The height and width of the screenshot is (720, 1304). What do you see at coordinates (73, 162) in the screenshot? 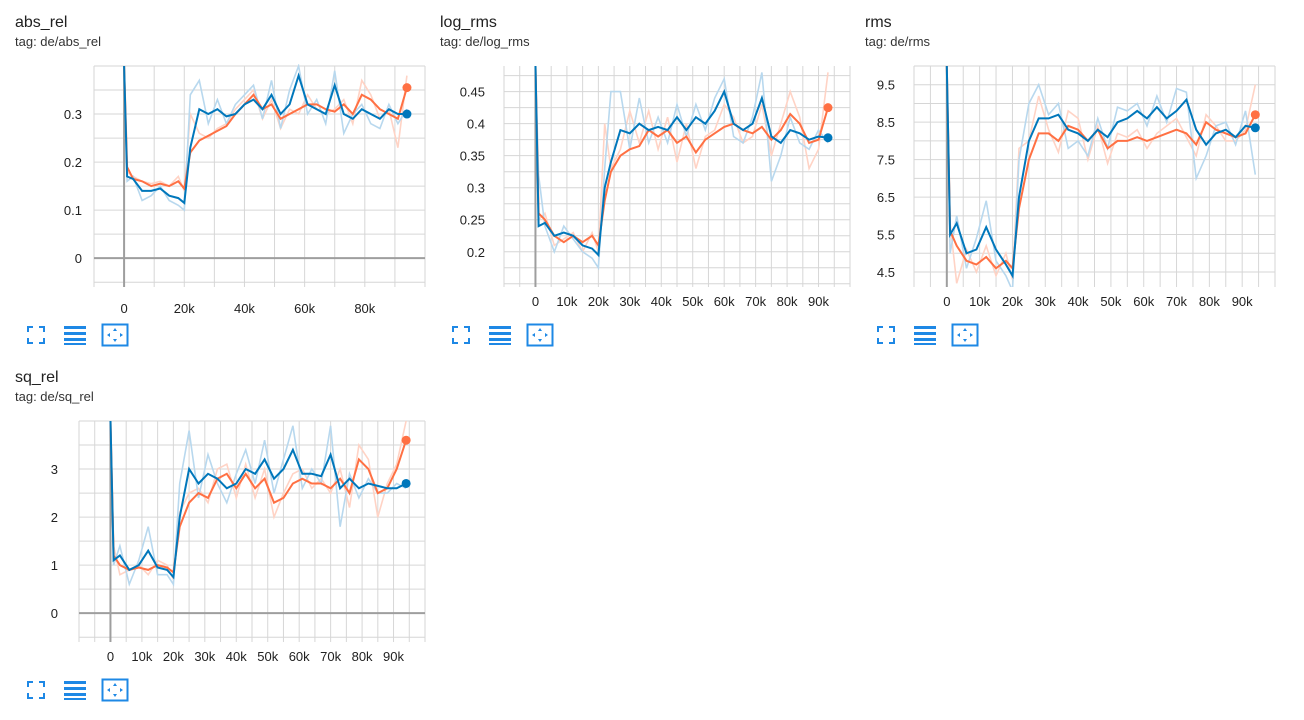
I see `y-tick-label: 0.2` at bounding box center [73, 162].